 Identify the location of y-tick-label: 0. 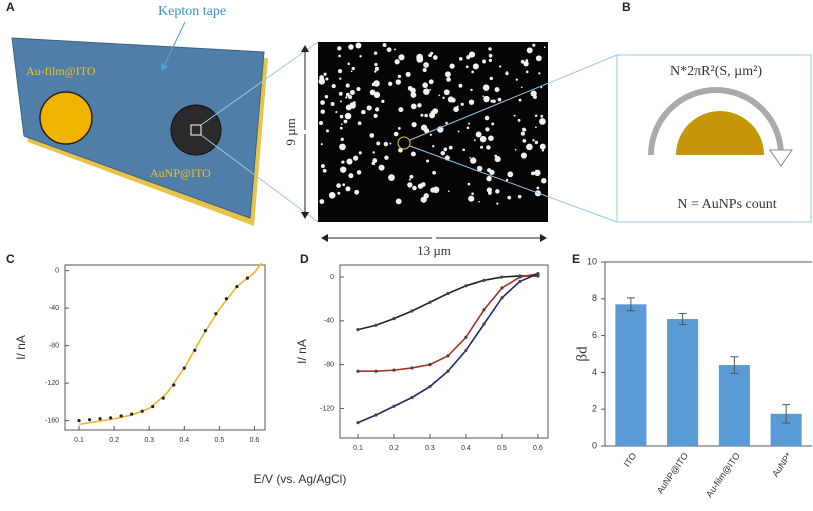
(332, 277).